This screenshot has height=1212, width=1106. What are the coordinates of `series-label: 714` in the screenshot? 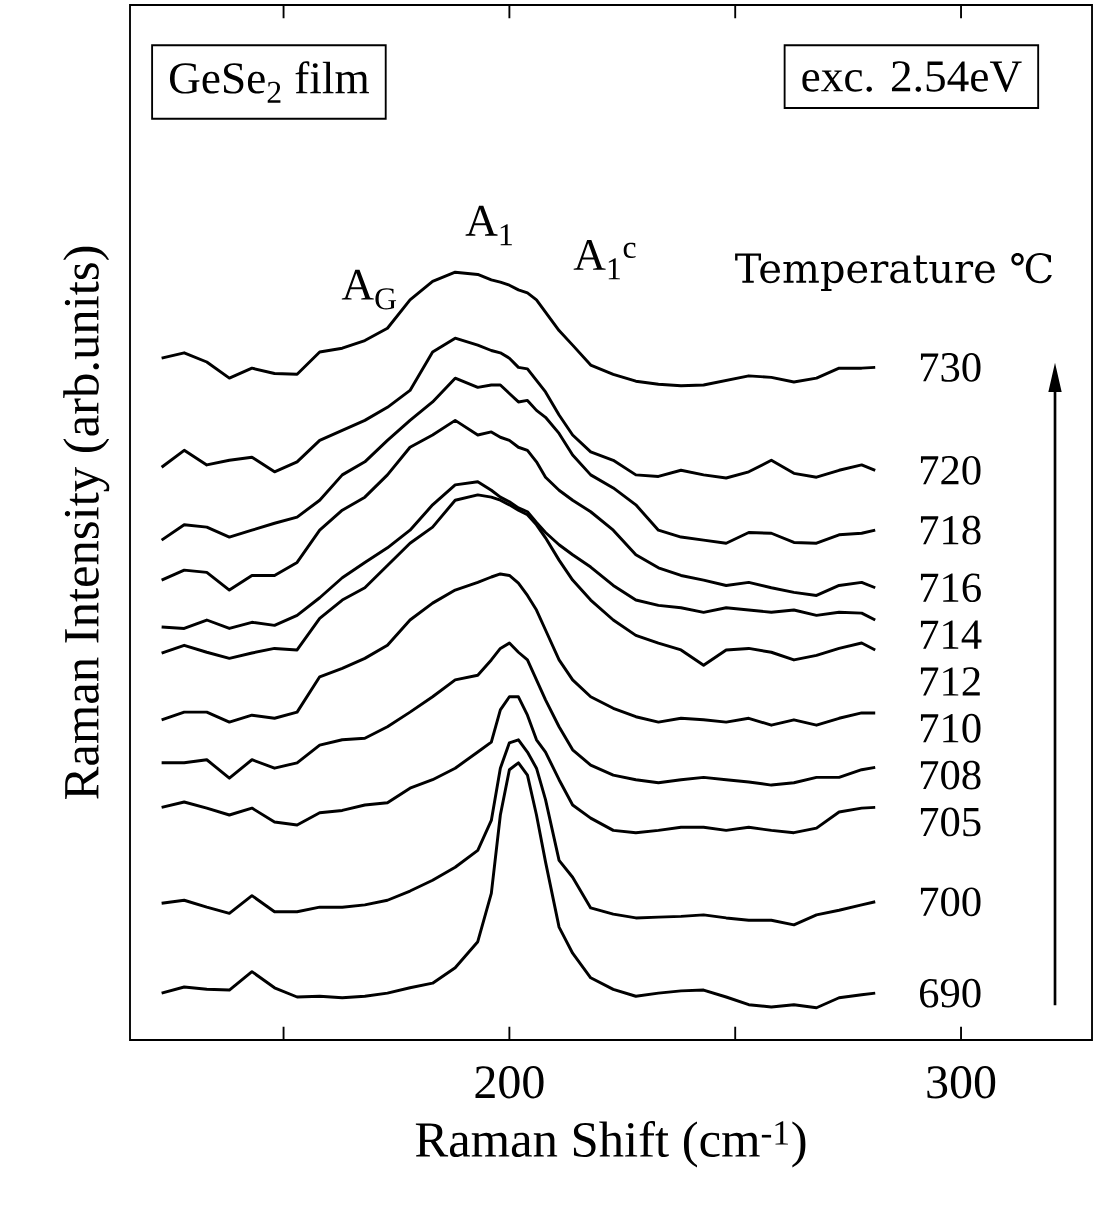 It's located at (951, 634).